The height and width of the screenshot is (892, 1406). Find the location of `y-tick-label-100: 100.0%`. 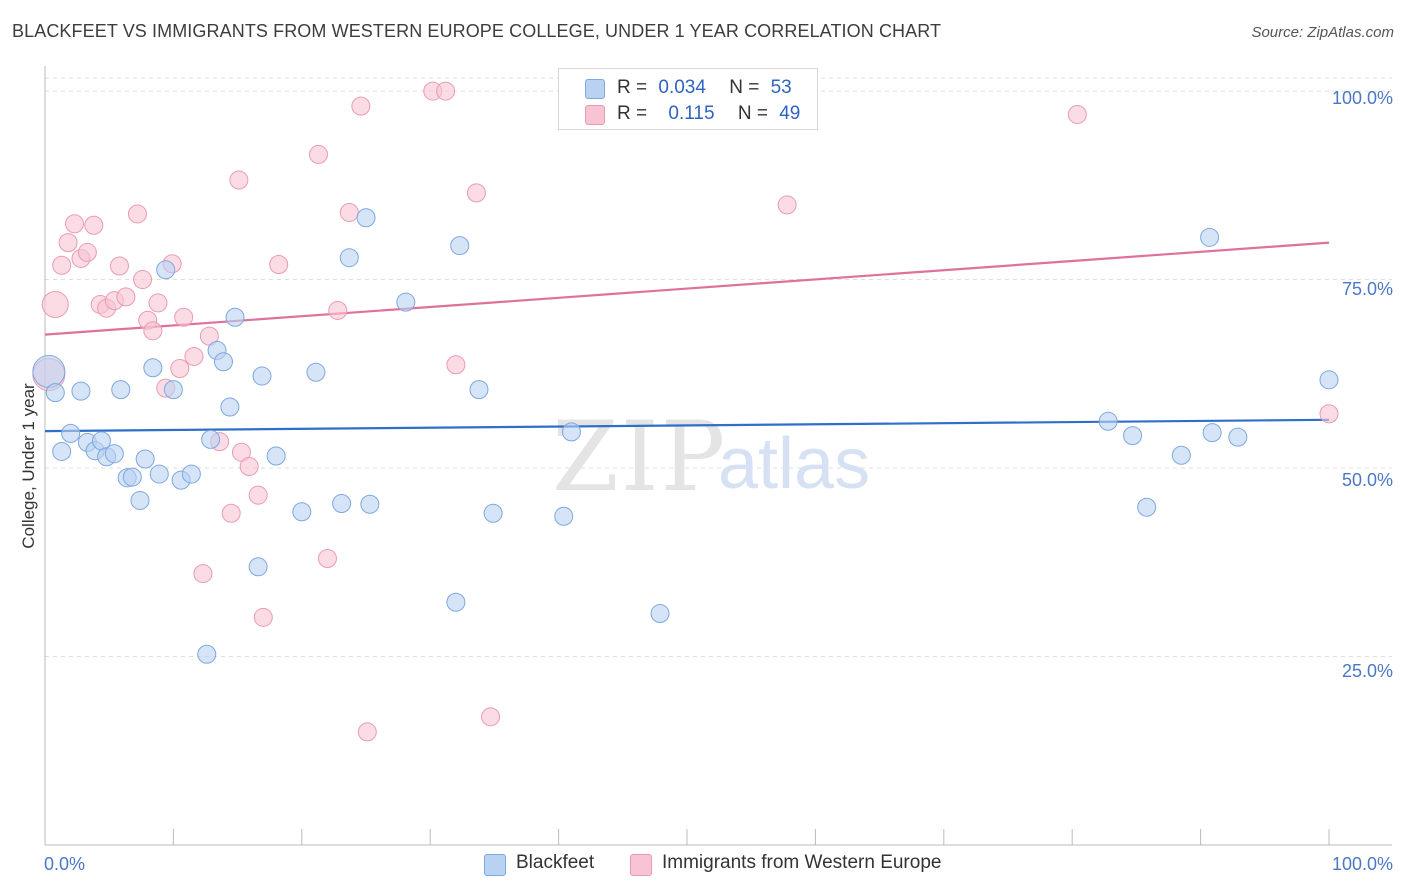

y-tick-label-100: 100.0% is located at coordinates (1362, 98).